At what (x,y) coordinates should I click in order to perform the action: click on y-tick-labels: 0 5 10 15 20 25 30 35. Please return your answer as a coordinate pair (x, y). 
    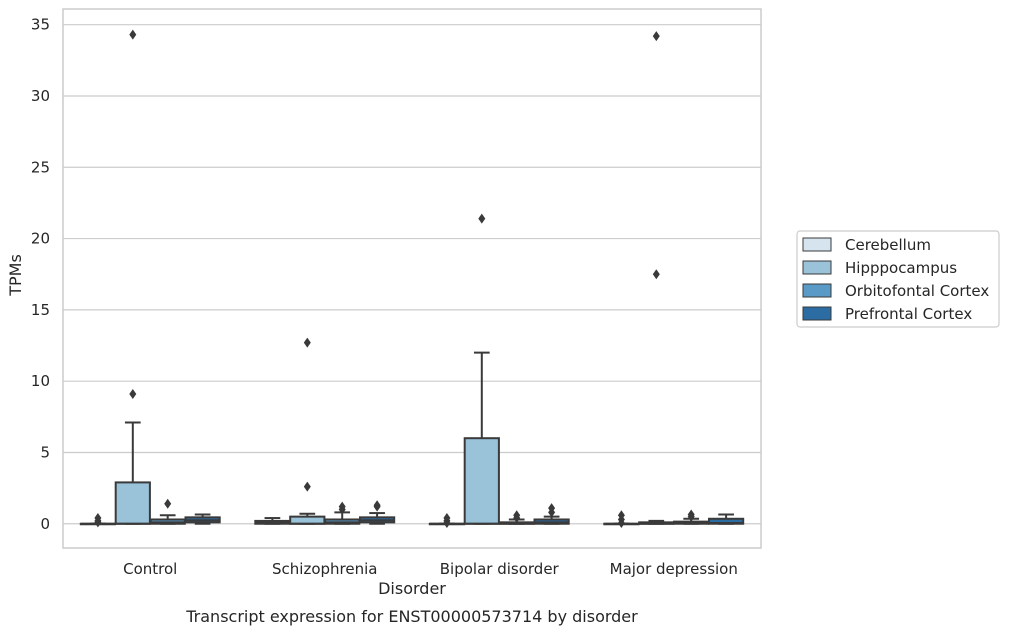
    Looking at the image, I should click on (40, 274).